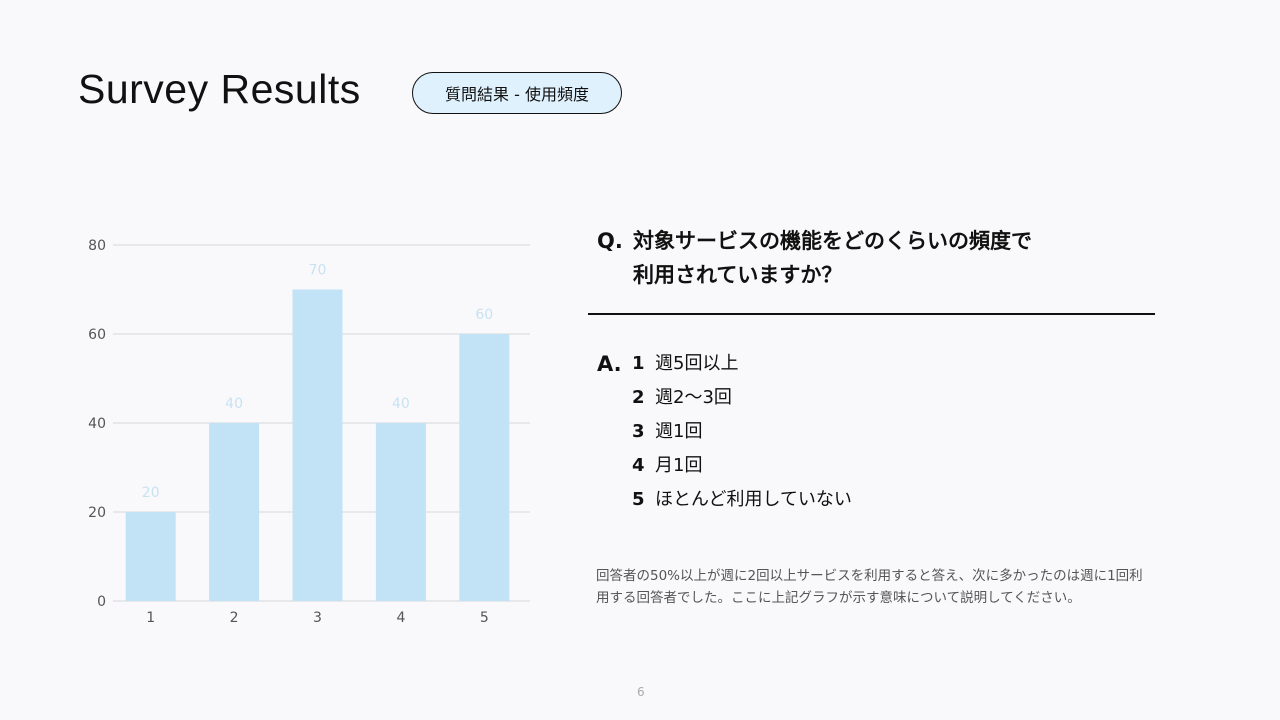 Image resolution: width=1280 pixels, height=720 pixels. What do you see at coordinates (832, 241) in the screenshot?
I see `question-text-line1: 対象サービスの機能をどのくらいの頻度で` at bounding box center [832, 241].